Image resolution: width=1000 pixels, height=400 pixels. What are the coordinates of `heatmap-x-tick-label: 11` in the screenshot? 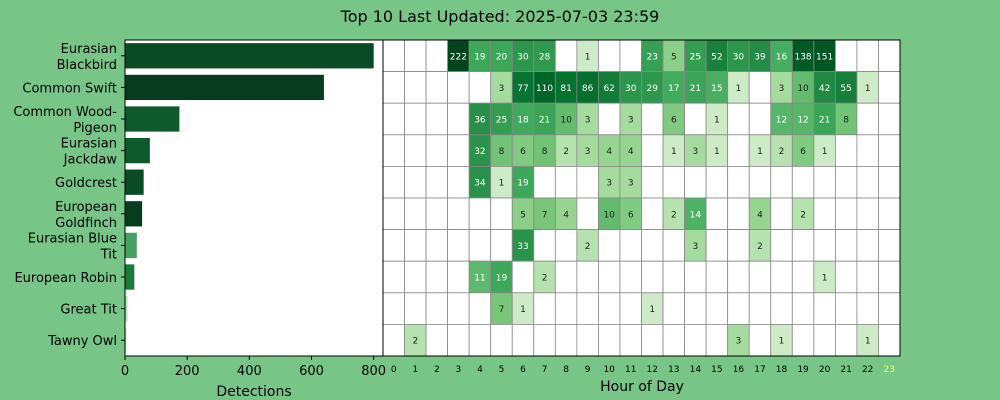 It's located at (630, 370).